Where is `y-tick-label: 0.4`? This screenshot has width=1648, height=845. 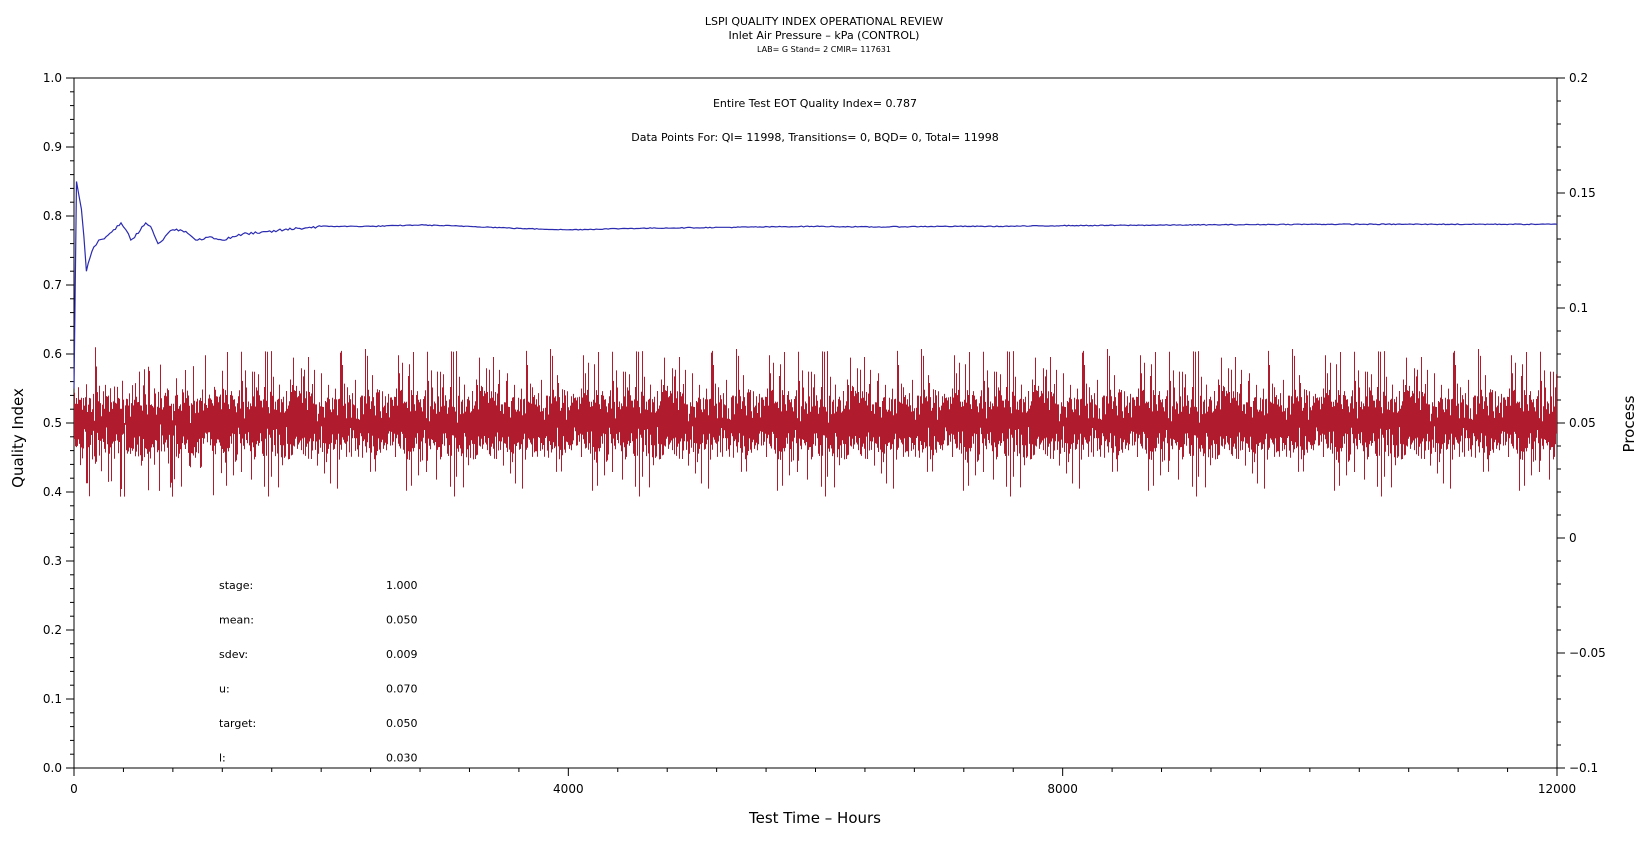 y-tick-label: 0.4 is located at coordinates (52, 492).